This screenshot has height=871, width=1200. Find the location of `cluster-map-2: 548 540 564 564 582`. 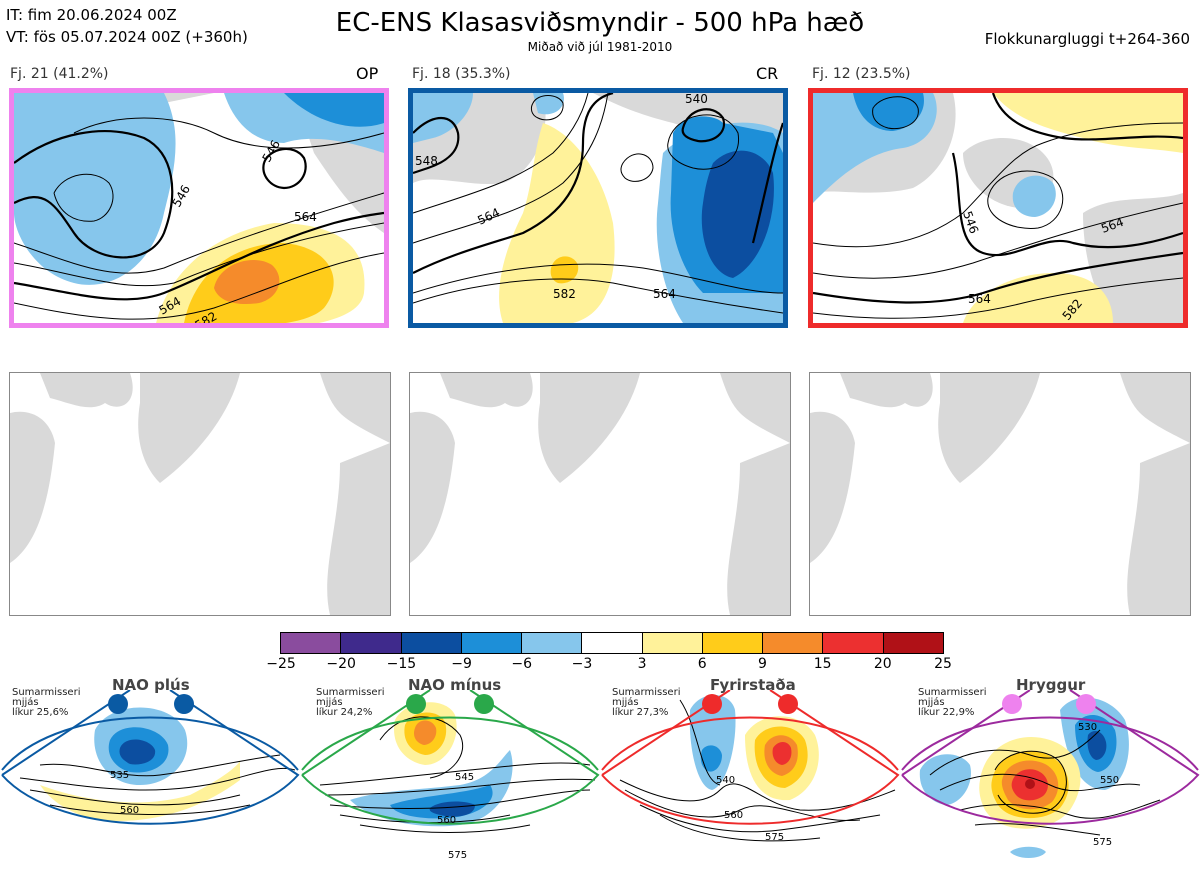

cluster-map-2: 548 540 564 564 582 is located at coordinates (598, 208).